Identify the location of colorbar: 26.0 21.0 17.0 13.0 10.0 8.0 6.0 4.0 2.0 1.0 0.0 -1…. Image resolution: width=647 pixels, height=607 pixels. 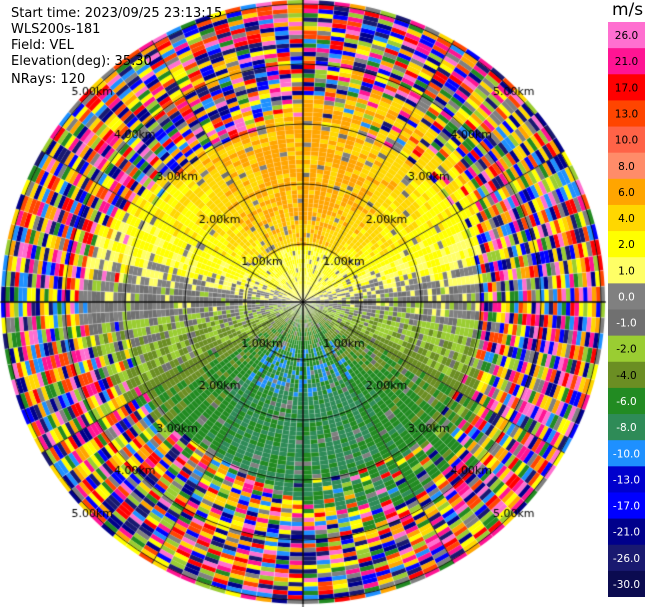
(626, 309).